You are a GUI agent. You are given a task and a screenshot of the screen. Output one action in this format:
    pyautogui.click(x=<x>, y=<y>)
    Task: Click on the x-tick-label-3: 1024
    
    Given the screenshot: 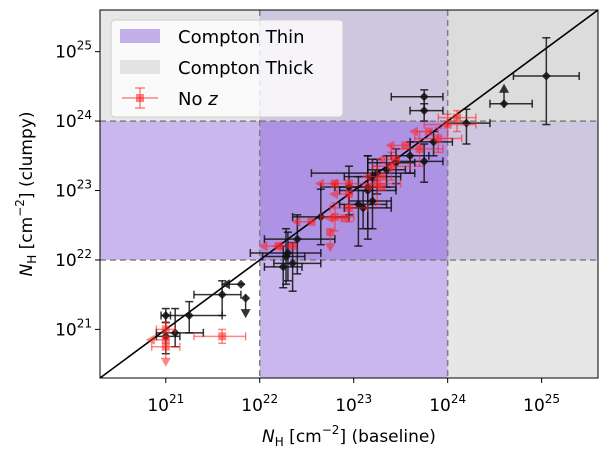 What is the action you would take?
    pyautogui.click(x=447, y=404)
    